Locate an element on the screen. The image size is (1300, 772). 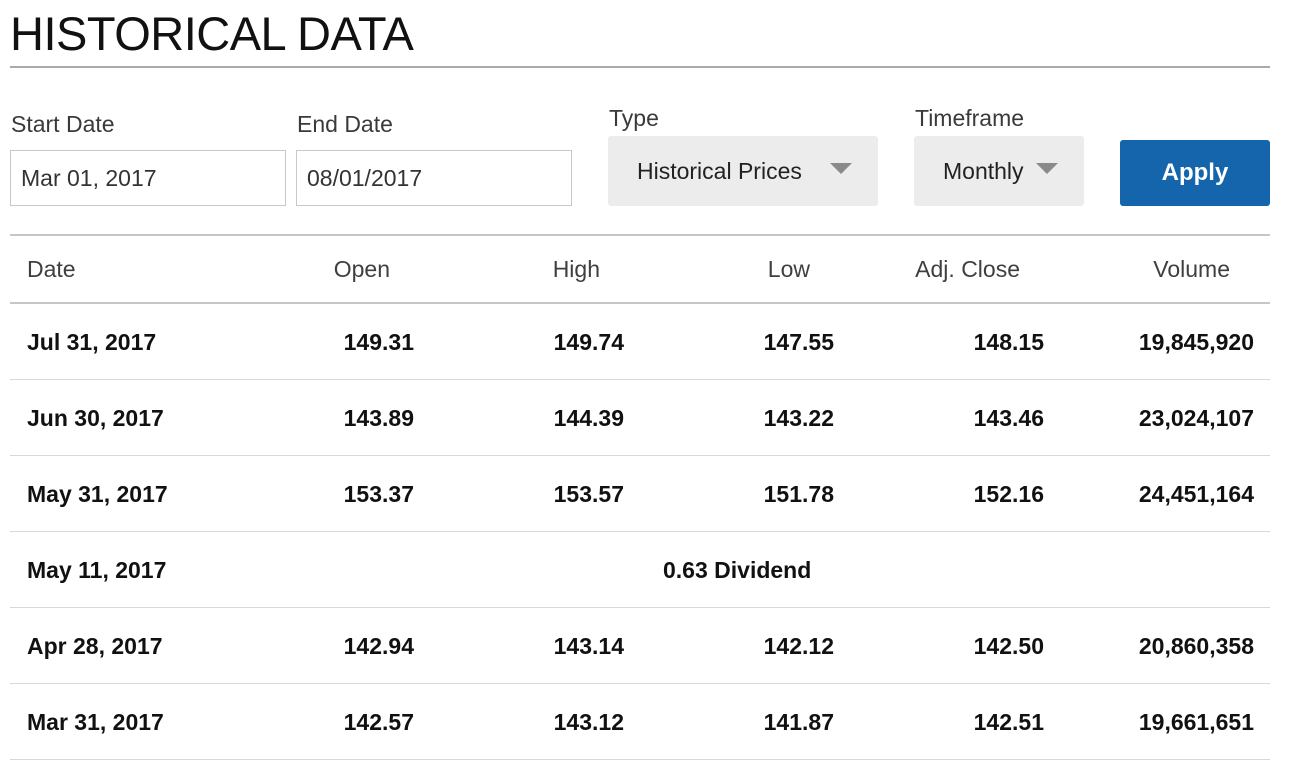
cell-volume: 19,845,920 is located at coordinates (1196, 342).